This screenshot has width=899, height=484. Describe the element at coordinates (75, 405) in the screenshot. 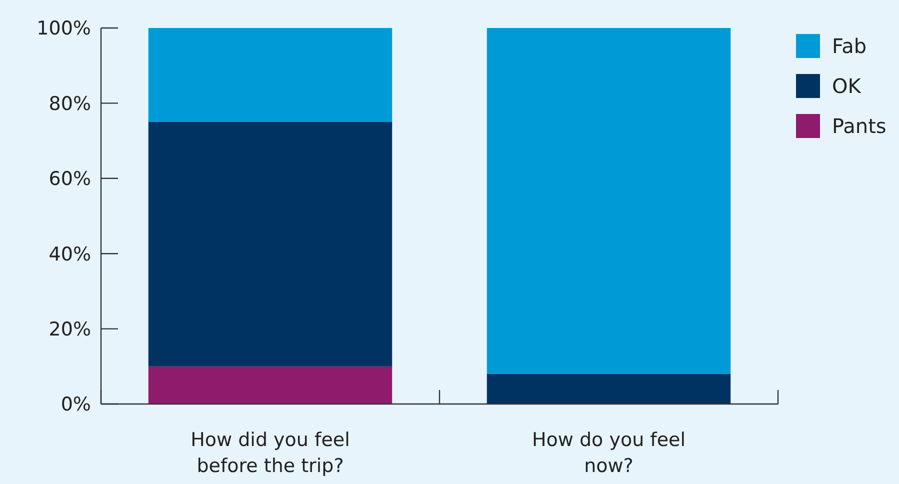

I see `y-tick-label: 0%` at that location.